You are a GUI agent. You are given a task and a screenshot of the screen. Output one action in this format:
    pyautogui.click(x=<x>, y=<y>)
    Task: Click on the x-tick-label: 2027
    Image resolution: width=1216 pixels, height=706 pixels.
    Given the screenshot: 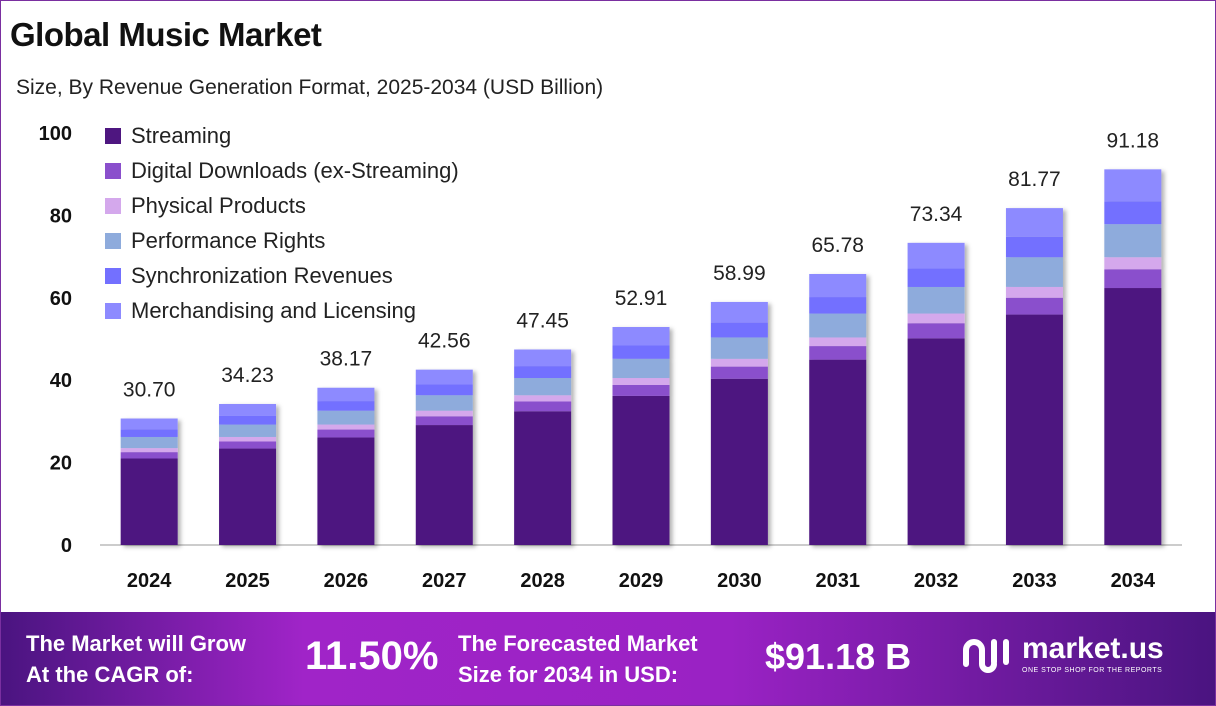 What is the action you would take?
    pyautogui.click(x=444, y=581)
    